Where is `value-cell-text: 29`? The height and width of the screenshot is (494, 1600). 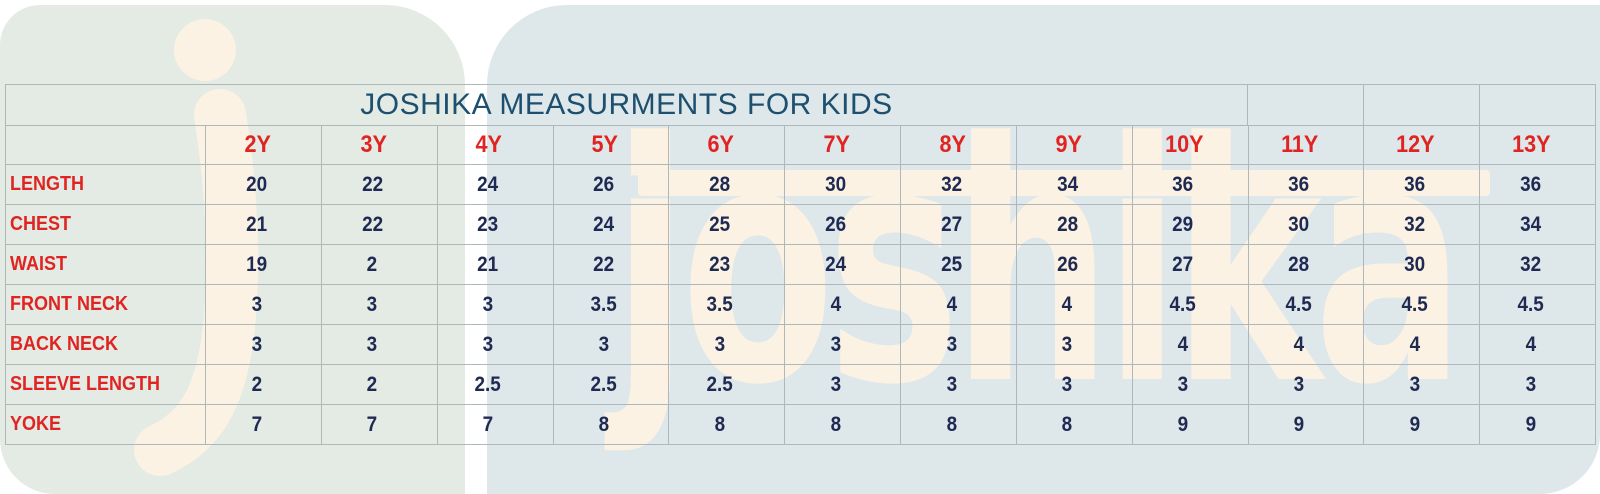
value-cell-text: 29 is located at coordinates (1183, 224).